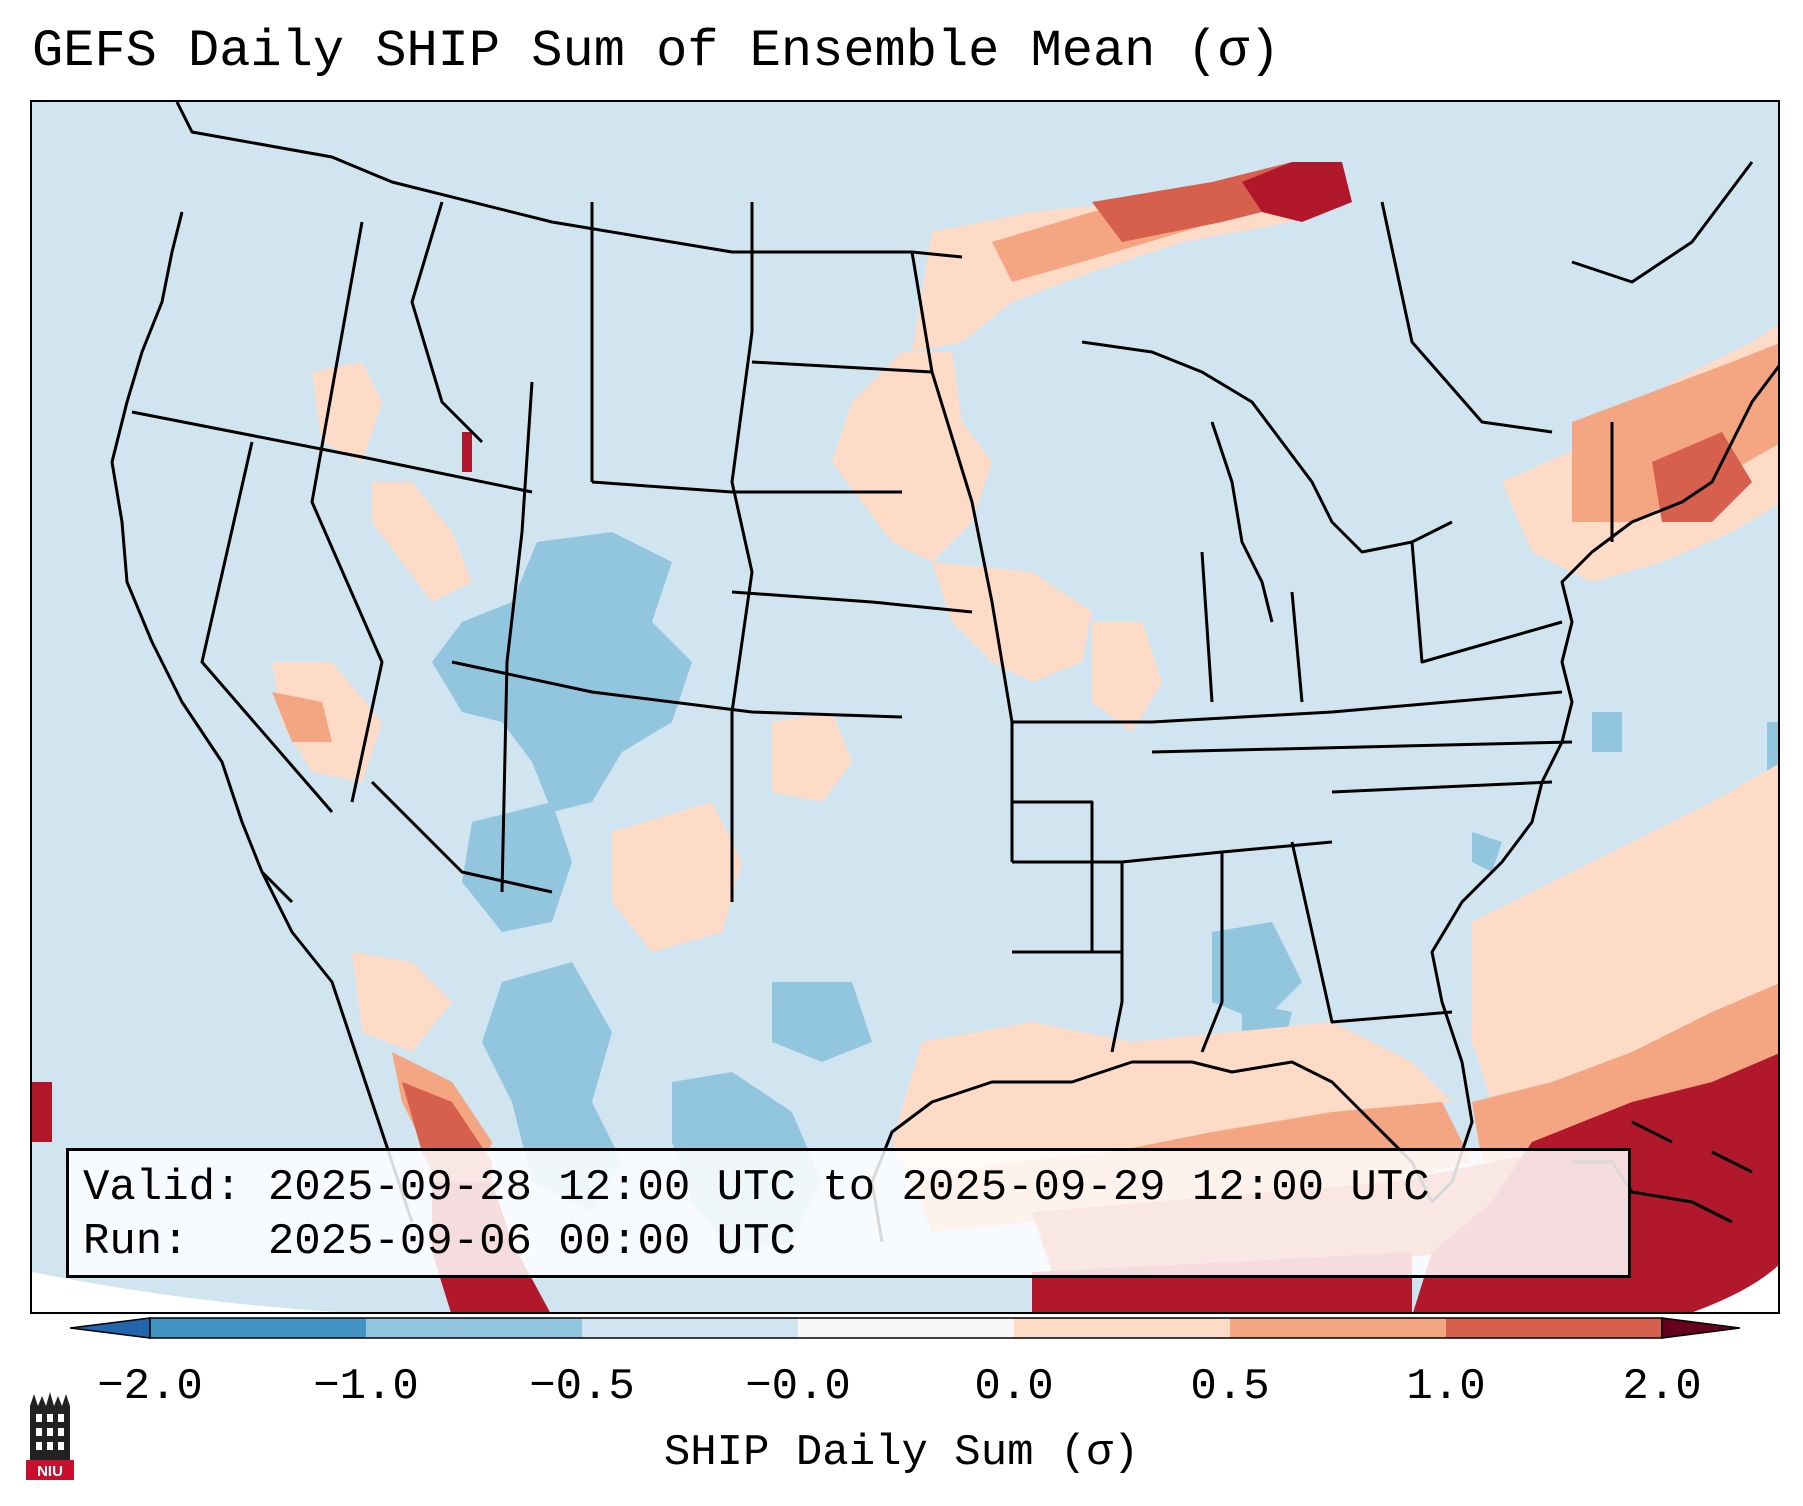 This screenshot has height=1506, width=1803. Describe the element at coordinates (1700, 1328) in the screenshot. I see `colorbar-extend-high` at that location.